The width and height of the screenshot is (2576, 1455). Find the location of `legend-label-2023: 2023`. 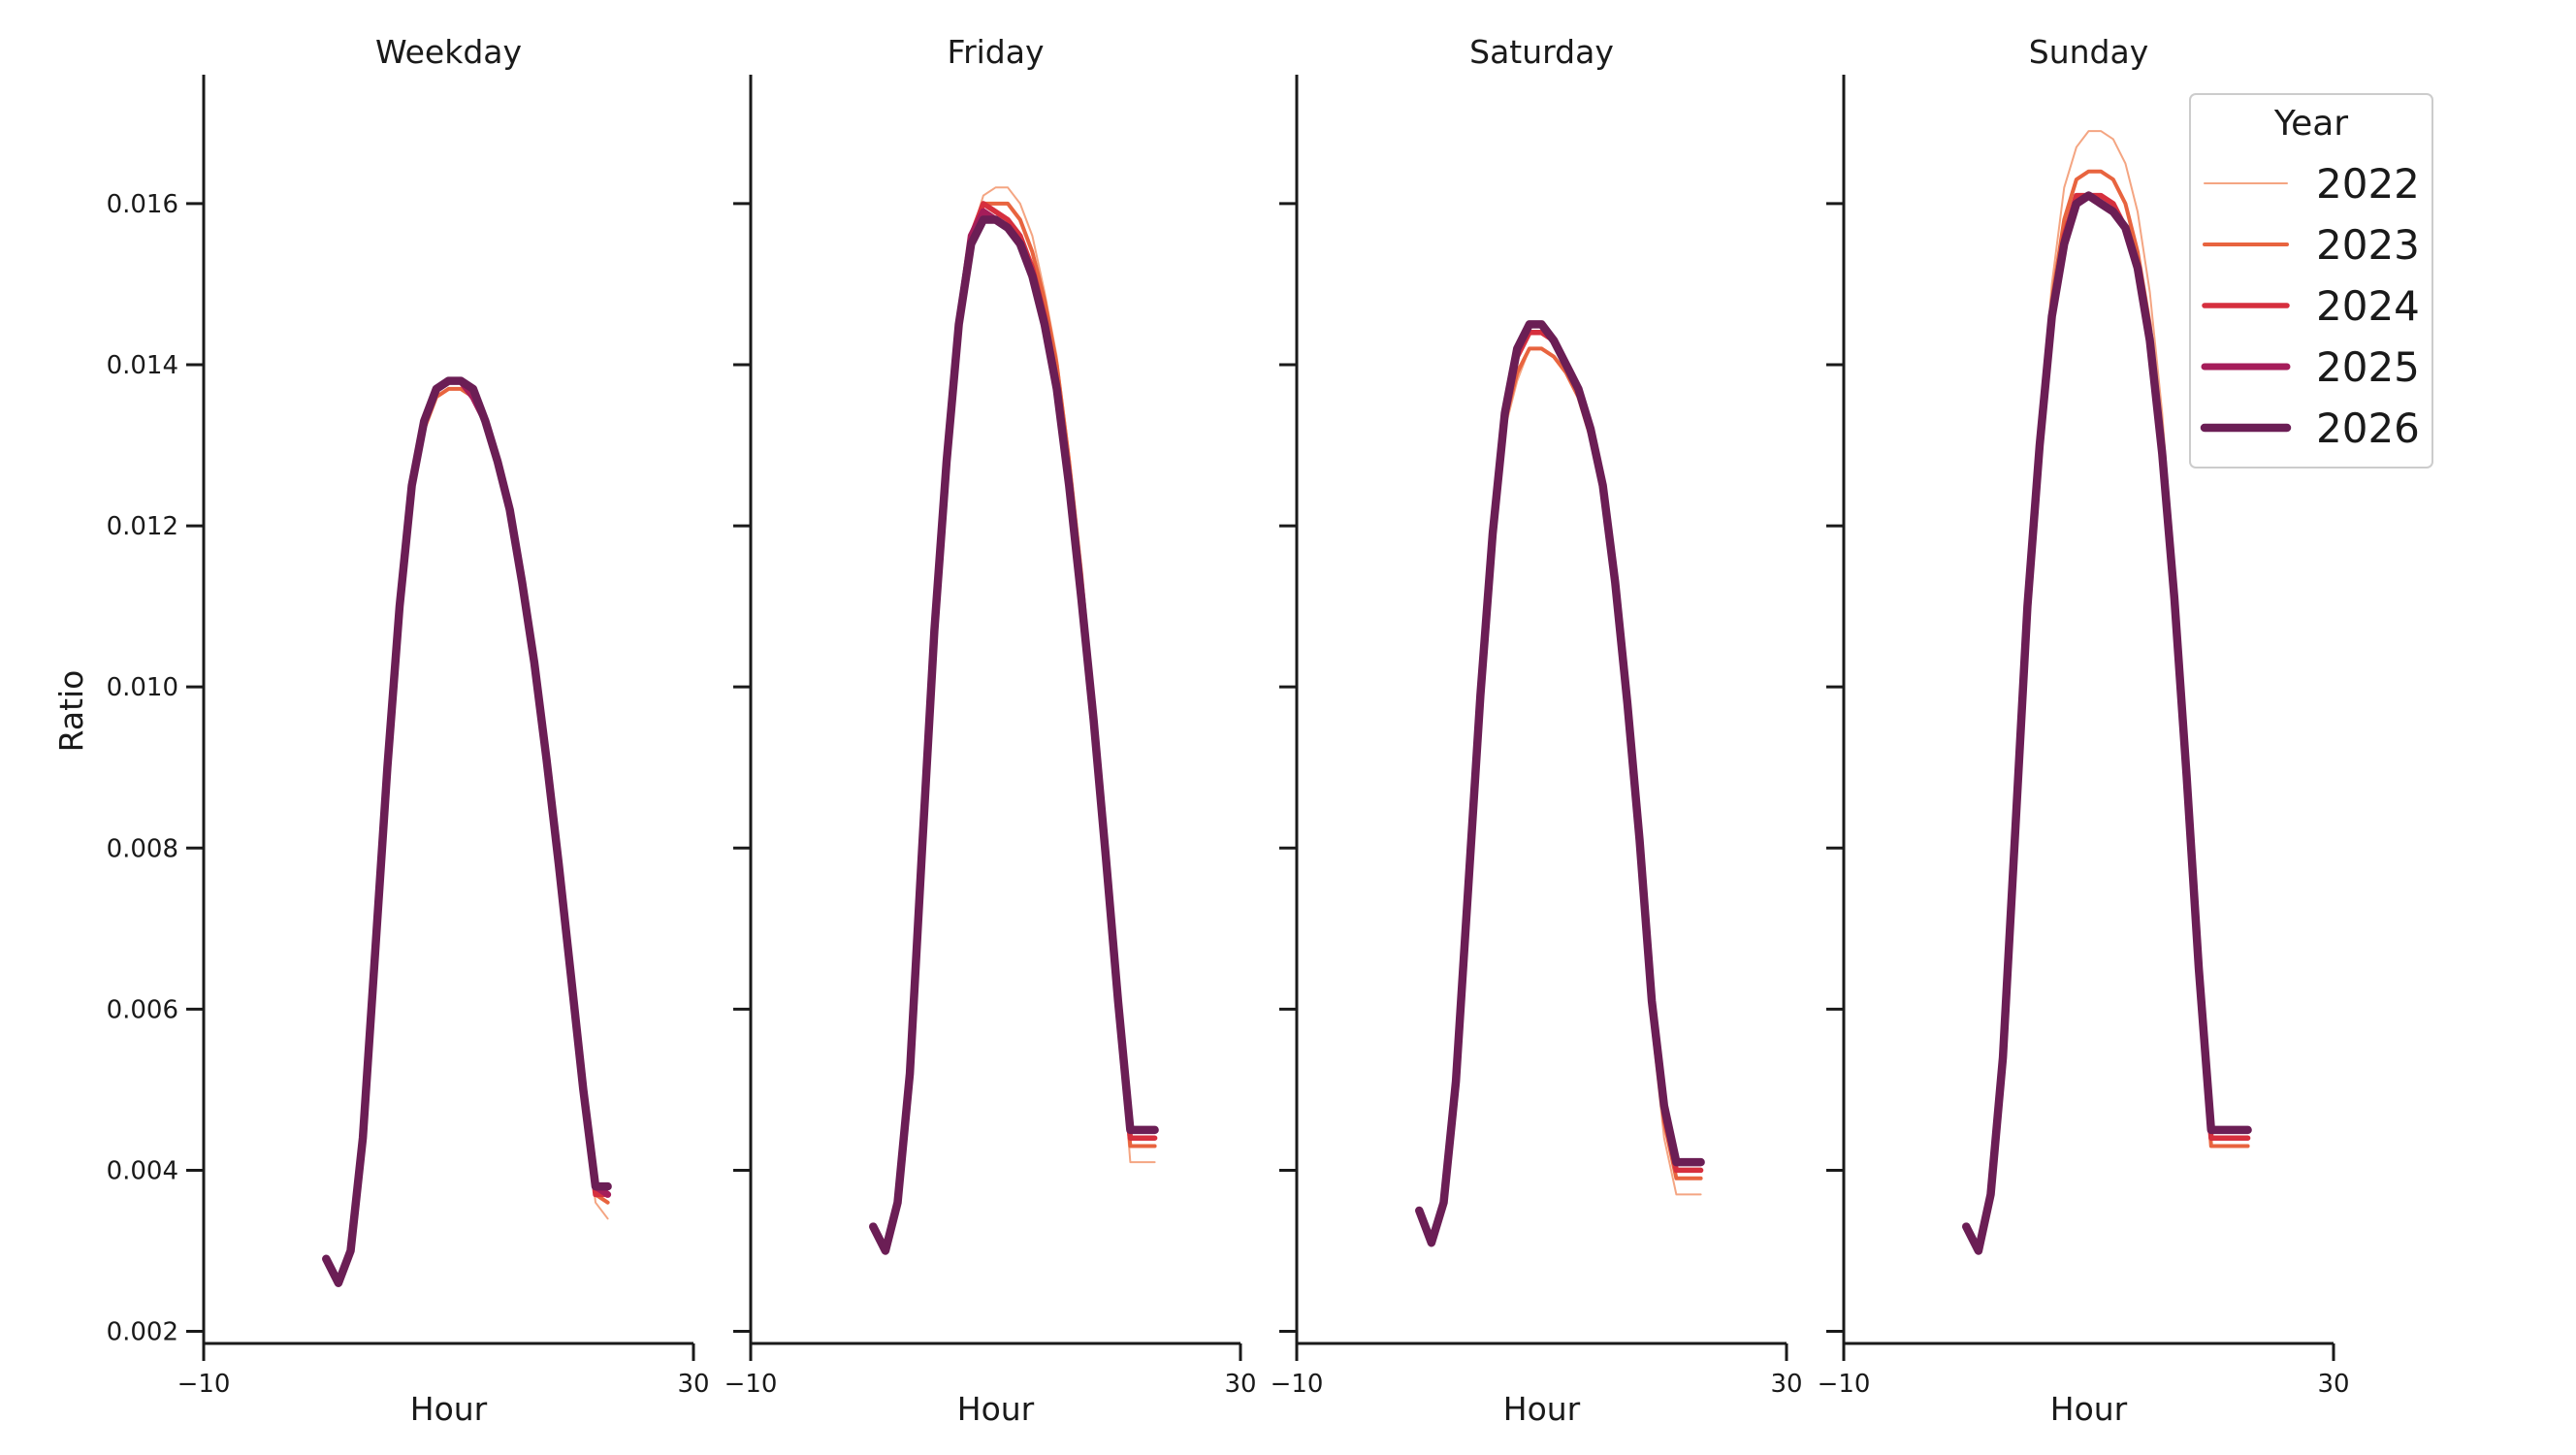

legend-label-2023: 2023 is located at coordinates (2368, 245).